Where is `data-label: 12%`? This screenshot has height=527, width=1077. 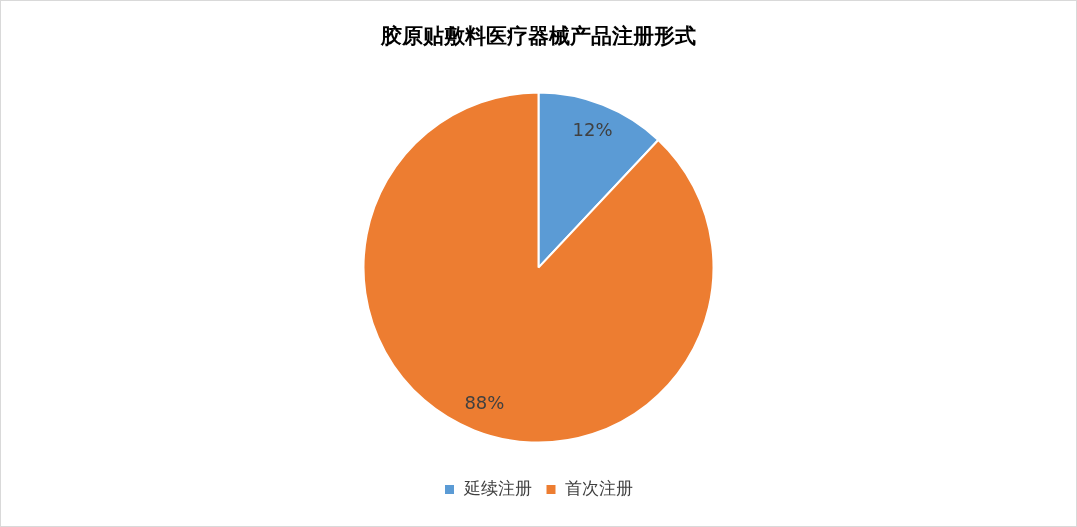 data-label: 12% is located at coordinates (592, 129).